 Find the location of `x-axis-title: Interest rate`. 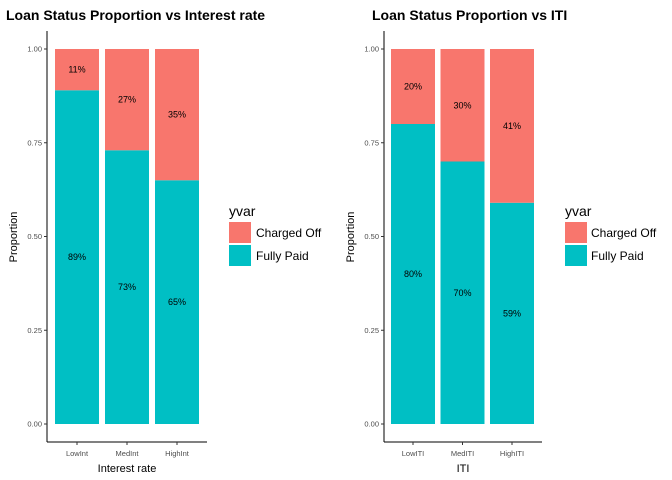

x-axis-title: Interest rate is located at coordinates (127, 469).